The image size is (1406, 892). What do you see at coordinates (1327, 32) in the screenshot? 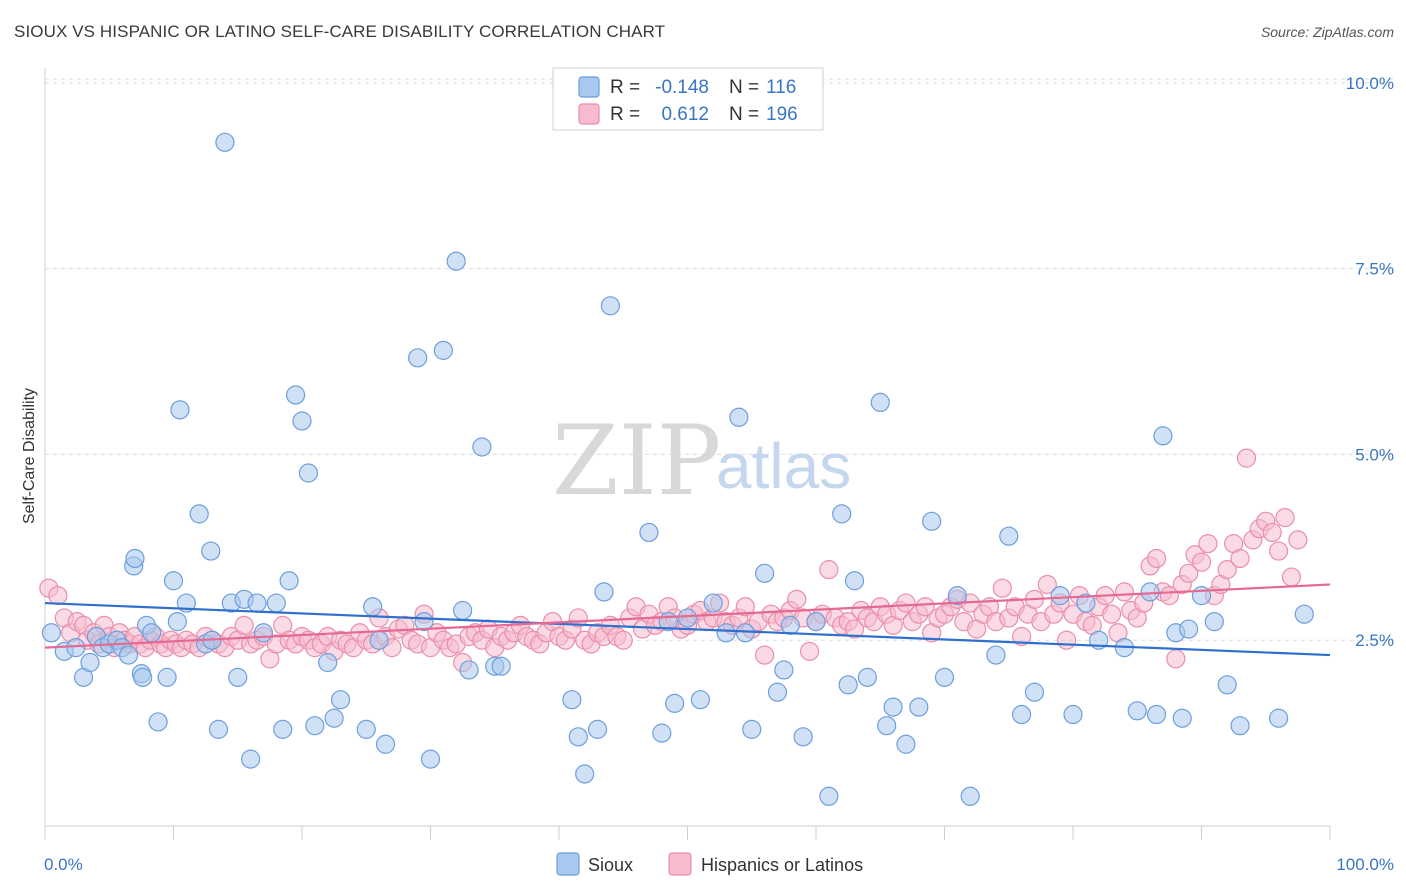
I see `source-label: Source: ZipAtlas.com` at bounding box center [1327, 32].